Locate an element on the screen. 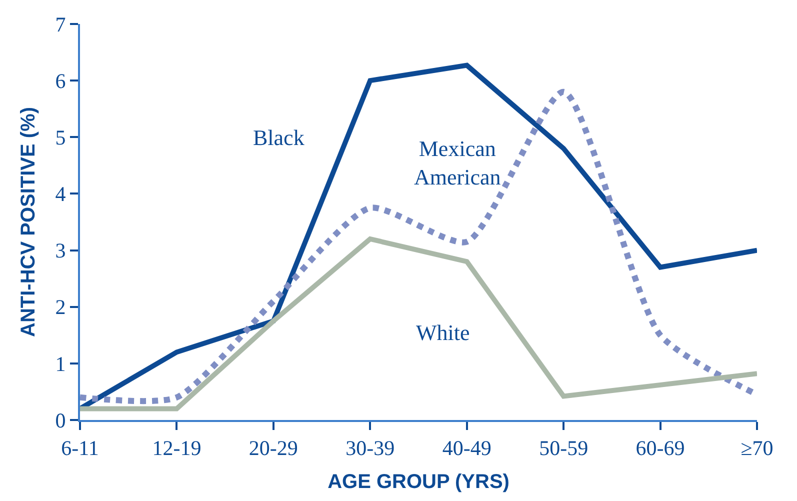 Image resolution: width=797 pixels, height=501 pixels. y-tick-label: 4 is located at coordinates (60, 194).